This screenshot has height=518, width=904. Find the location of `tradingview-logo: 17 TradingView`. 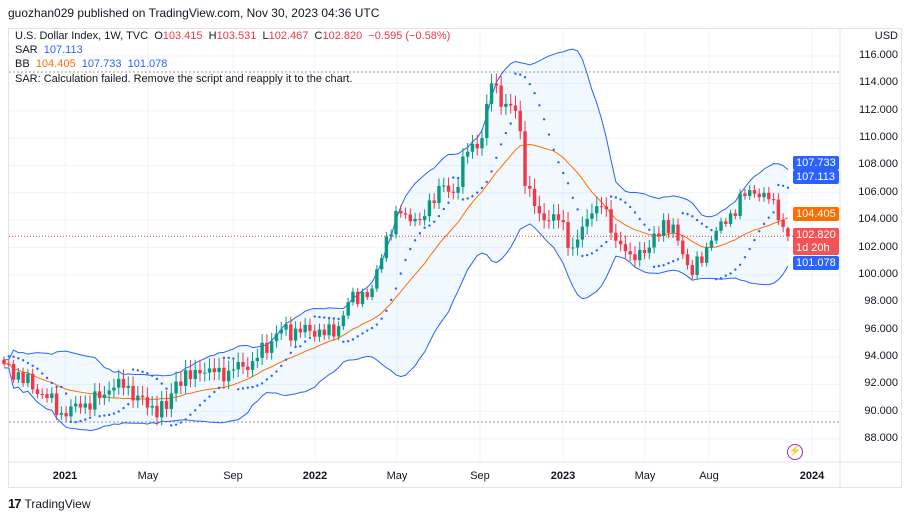

tradingview-logo: 17 TradingView is located at coordinates (49, 503).